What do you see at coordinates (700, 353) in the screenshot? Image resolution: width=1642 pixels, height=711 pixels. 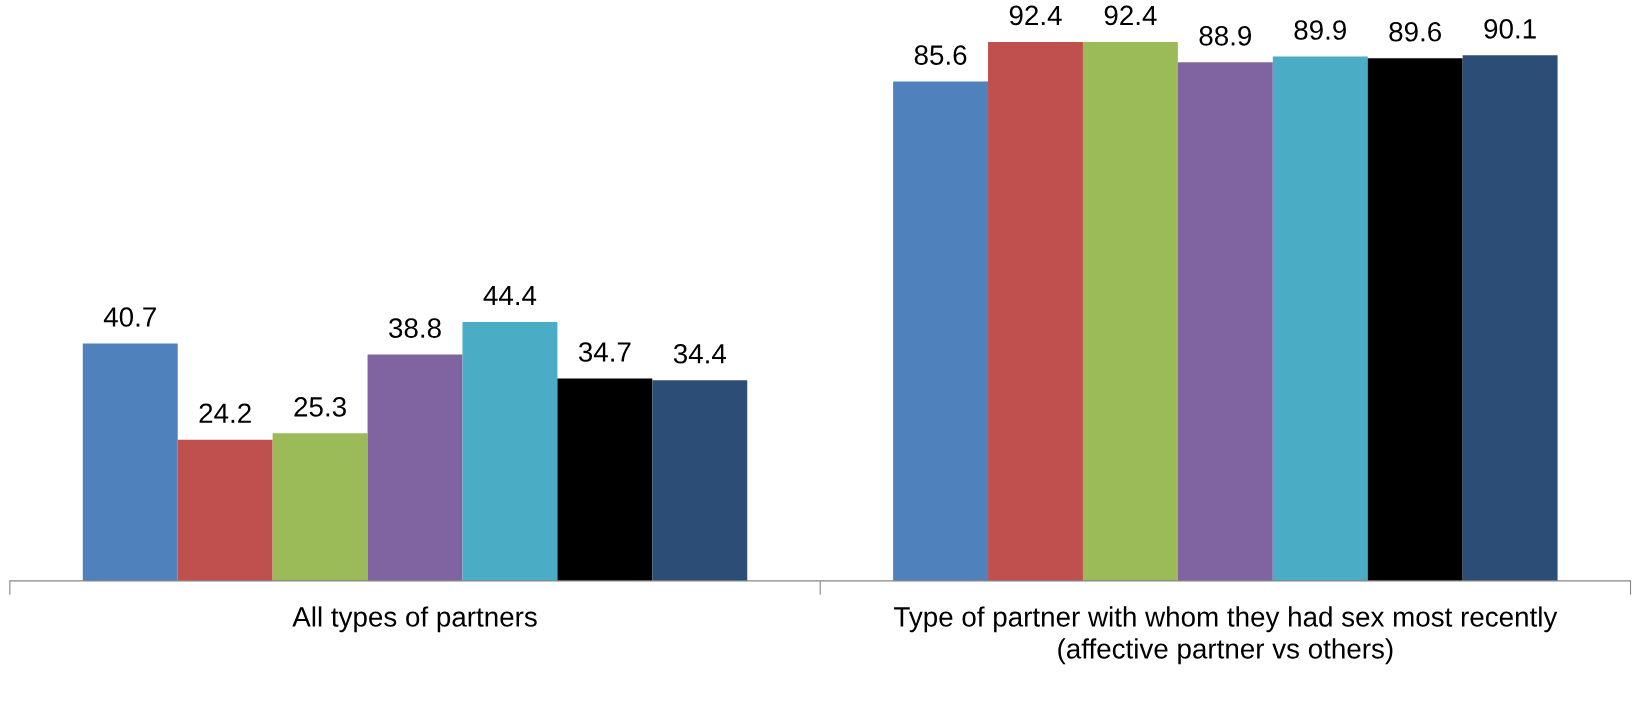 I see `data-label: 34.4` at bounding box center [700, 353].